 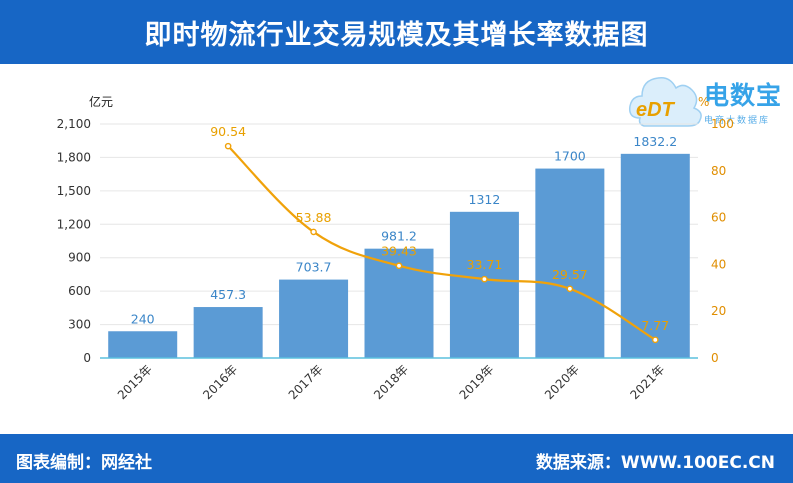 What do you see at coordinates (79, 258) in the screenshot?
I see `y-left-tick-label: 900` at bounding box center [79, 258].